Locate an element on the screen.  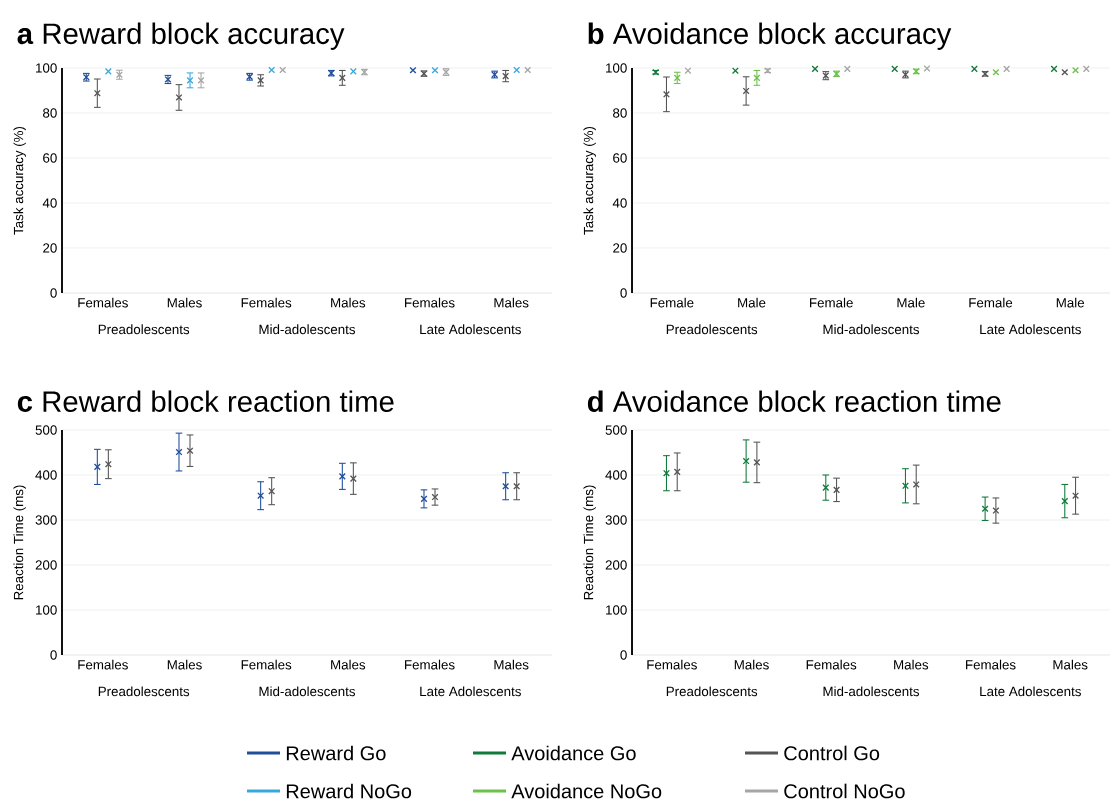
legend-label: Reward NoGo is located at coordinates (349, 791).